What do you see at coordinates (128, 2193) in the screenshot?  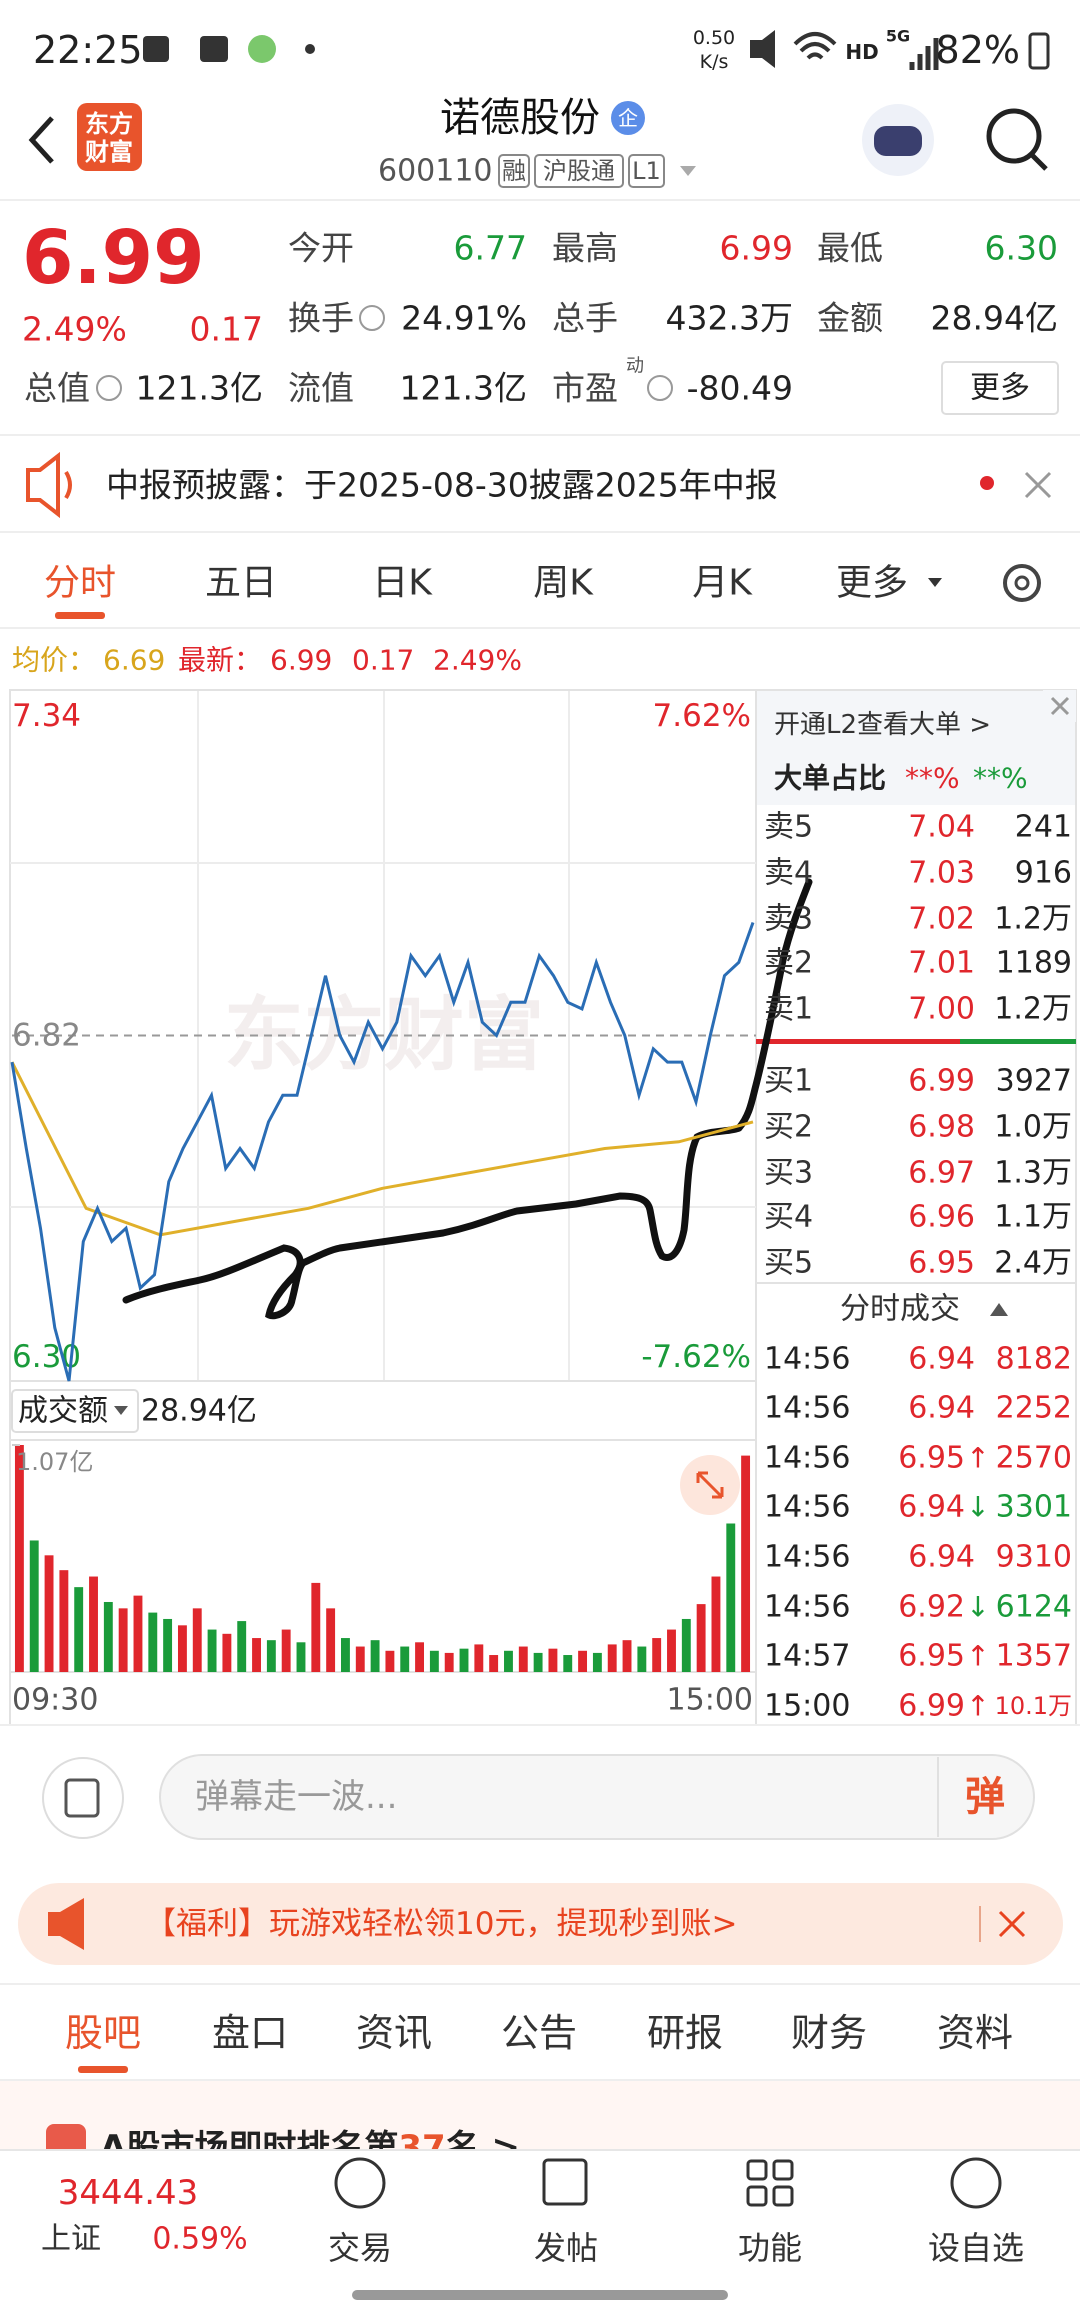 I see `index-value: 3444.43` at bounding box center [128, 2193].